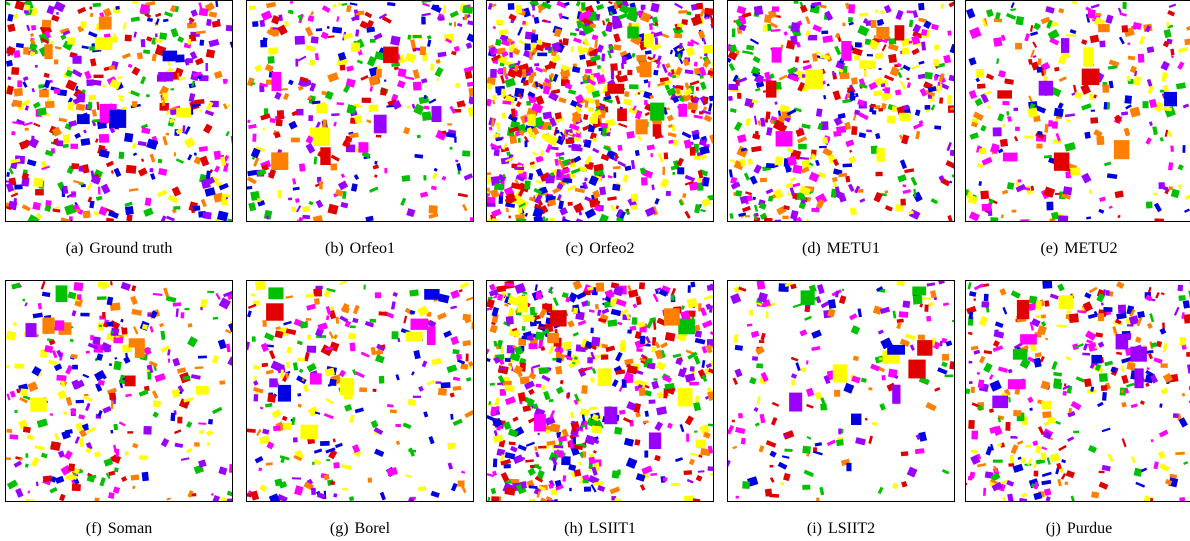  I want to click on panel-caption: LSIIT1, so click(612, 528).